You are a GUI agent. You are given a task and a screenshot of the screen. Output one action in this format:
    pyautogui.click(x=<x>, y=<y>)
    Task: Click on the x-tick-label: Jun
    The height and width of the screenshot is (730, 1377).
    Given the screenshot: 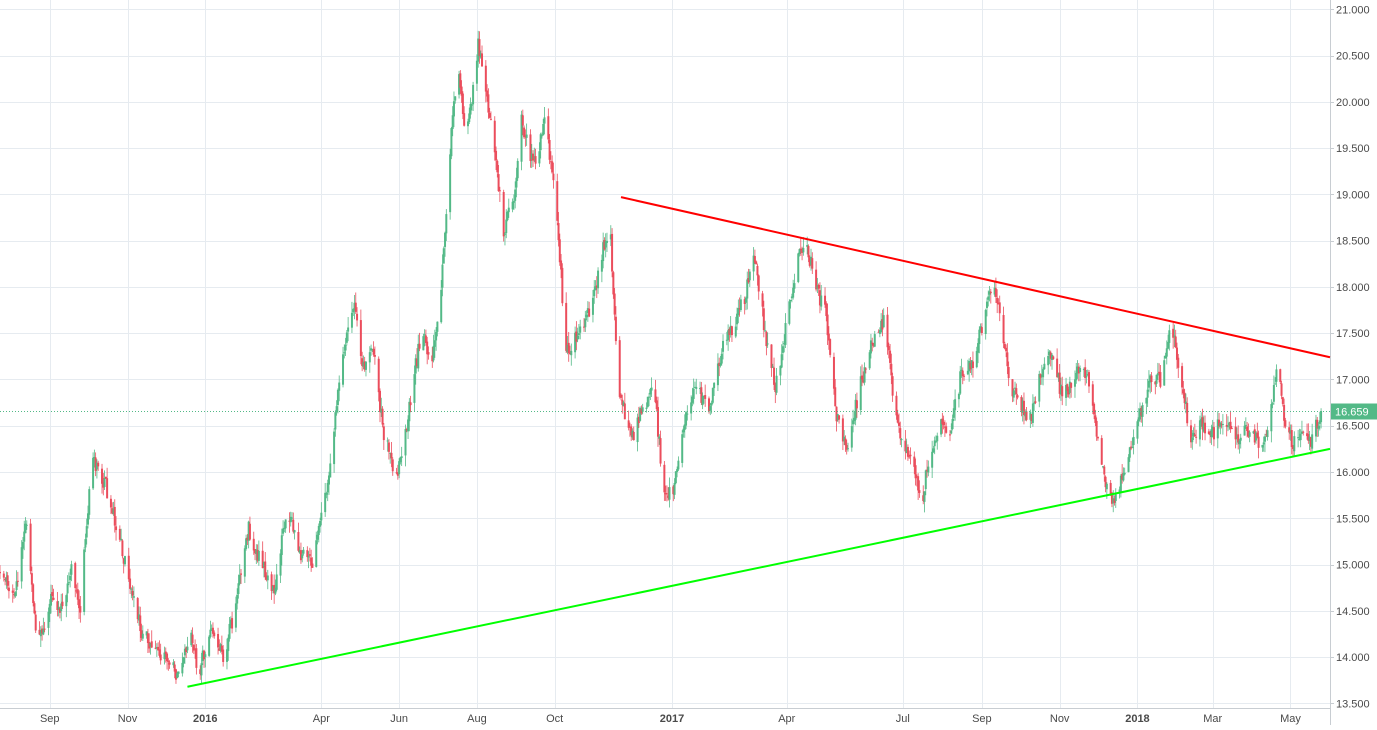 What is the action you would take?
    pyautogui.click(x=399, y=719)
    